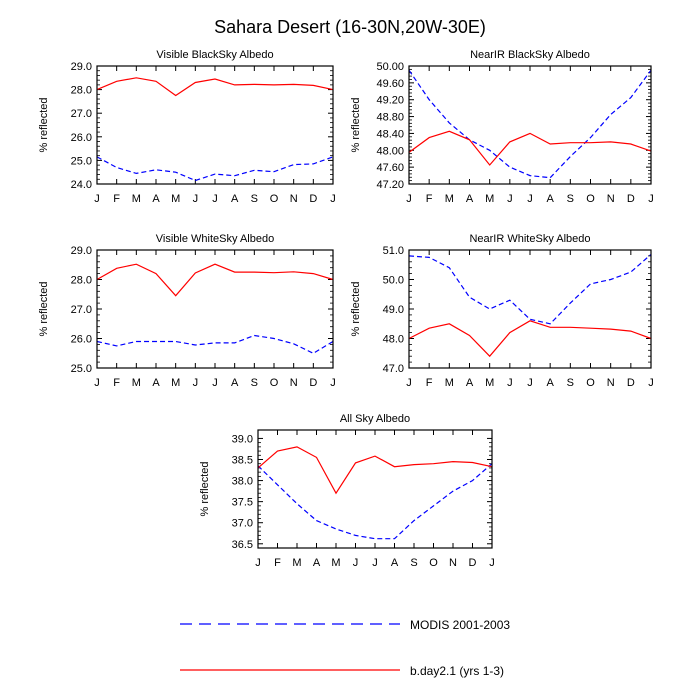  What do you see at coordinates (390, 185) in the screenshot?
I see `y-tick-label: 47.20` at bounding box center [390, 185].